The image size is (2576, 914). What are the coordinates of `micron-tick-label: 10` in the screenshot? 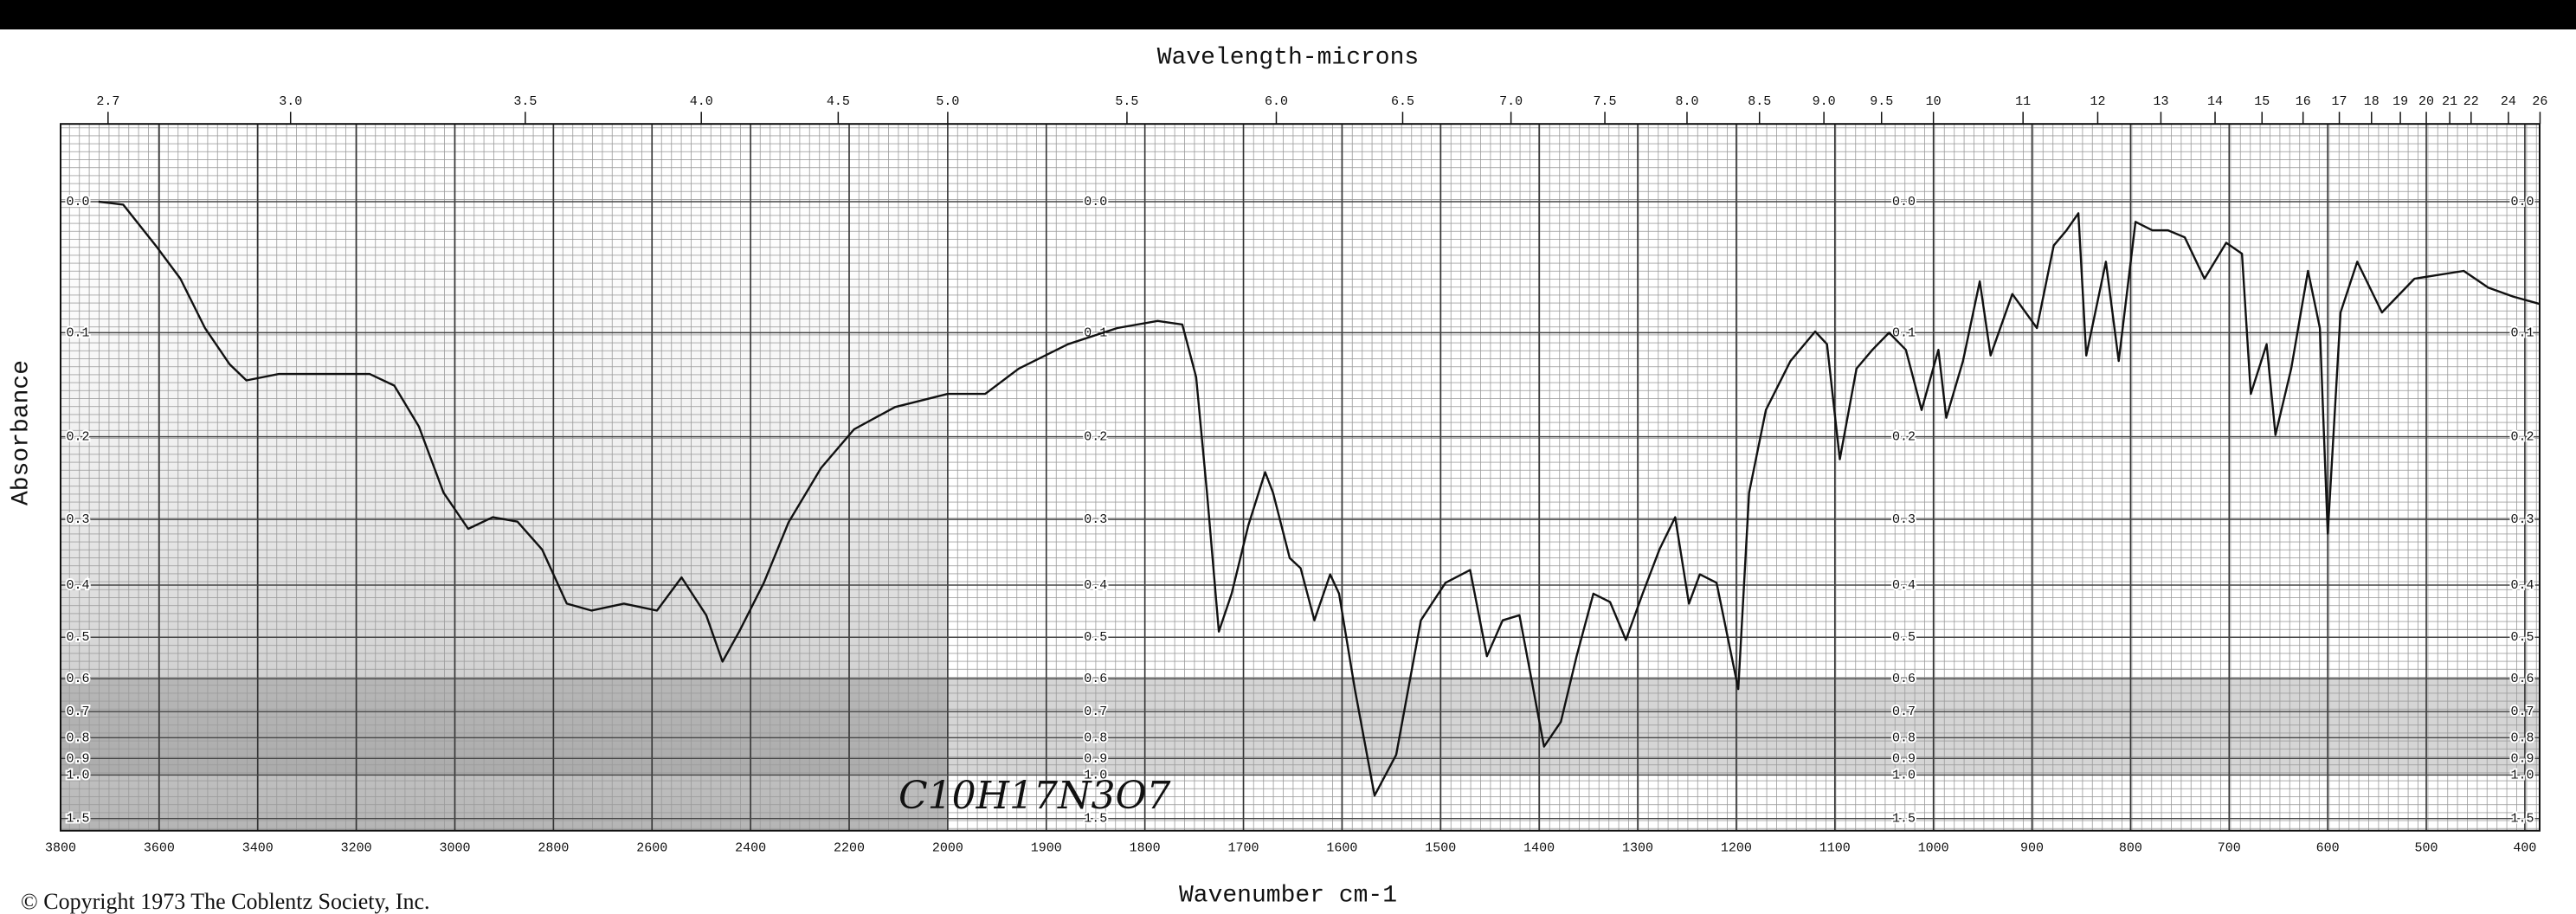 It's located at (1934, 101).